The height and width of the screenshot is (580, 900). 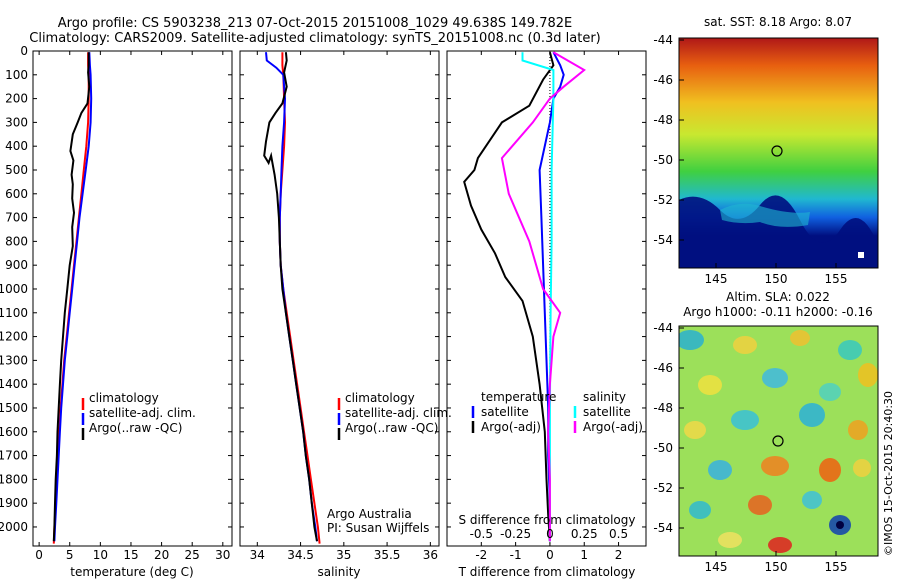 What do you see at coordinates (14, 337) in the screenshot?
I see `depth-tick-label: 1200` at bounding box center [14, 337].